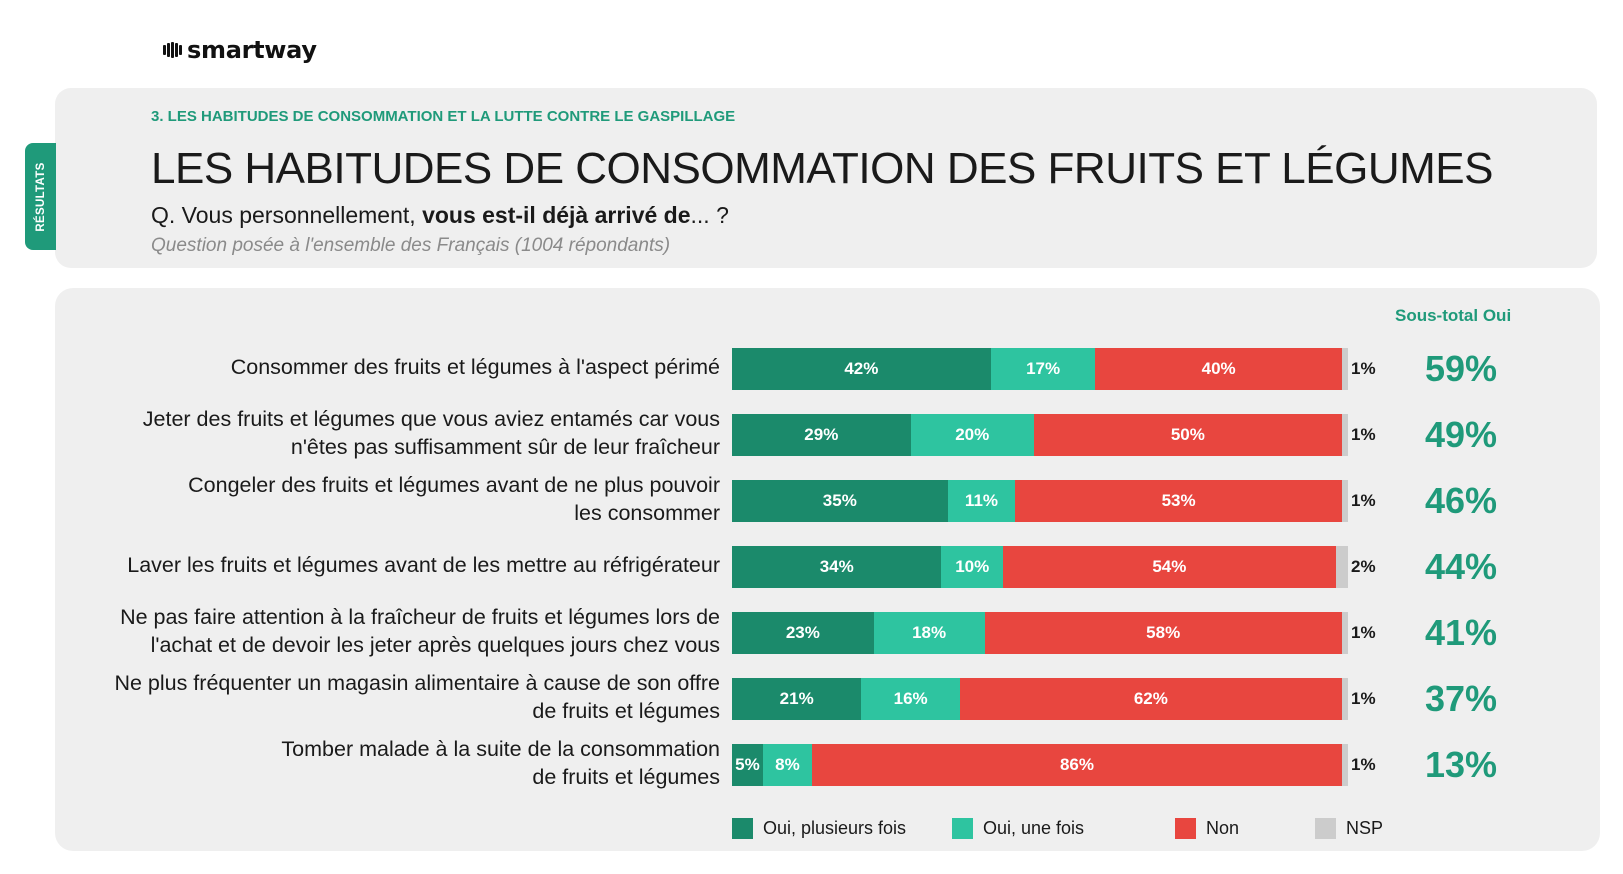  What do you see at coordinates (1461, 566) in the screenshot?
I see `subtotal-value: 44%` at bounding box center [1461, 566].